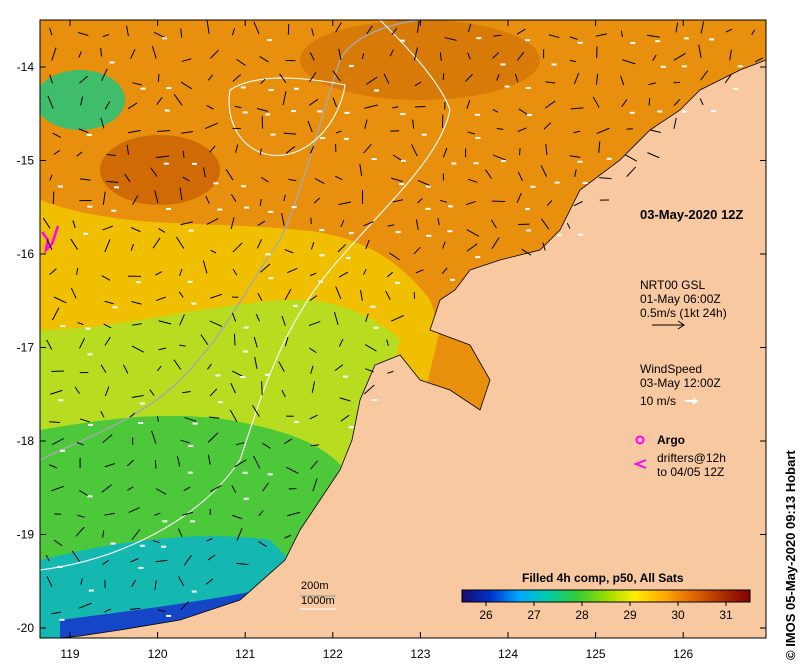 The image size is (809, 672). I want to click on y-tick-label: -15, so click(26, 161).